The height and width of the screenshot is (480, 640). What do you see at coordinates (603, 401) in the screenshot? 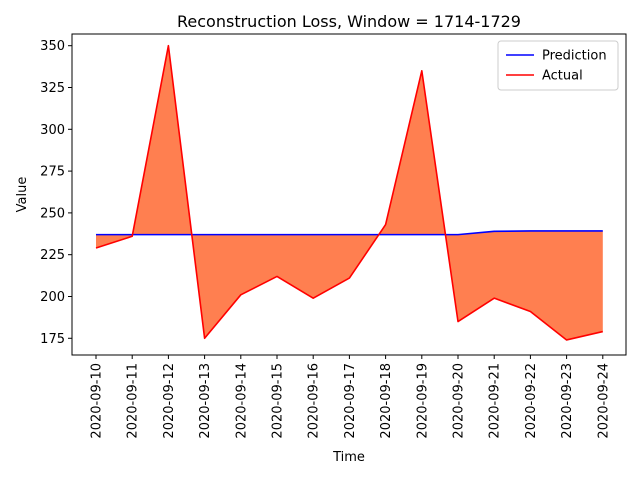
I see `x-tick-label: 2020-09-24` at bounding box center [603, 401].